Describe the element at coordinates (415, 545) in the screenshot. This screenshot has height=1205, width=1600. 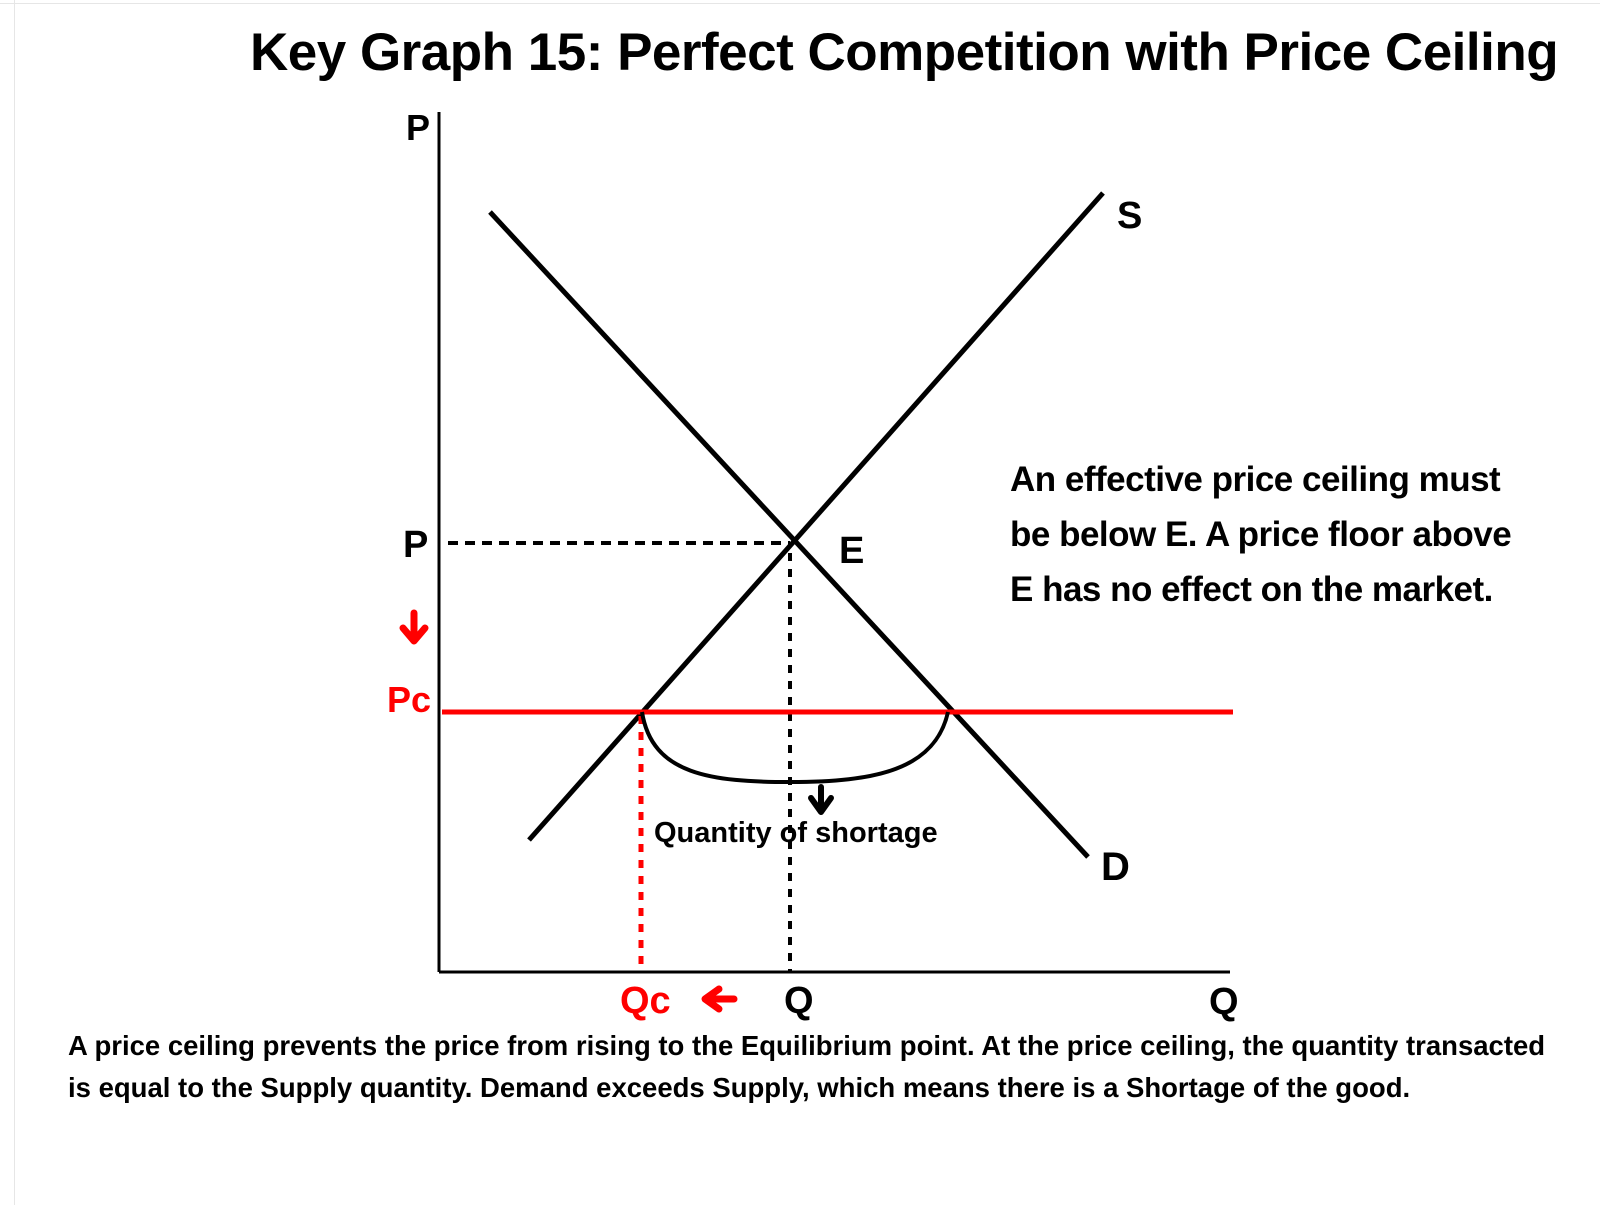
I see `equilibrium-price-label: P` at that location.